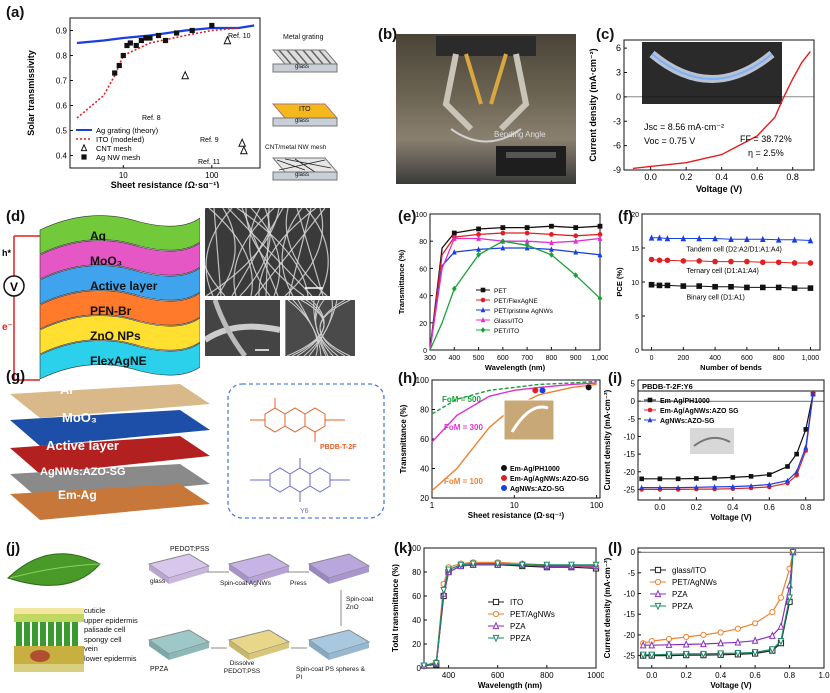  I want to click on title-box-i, so click(731, 385).